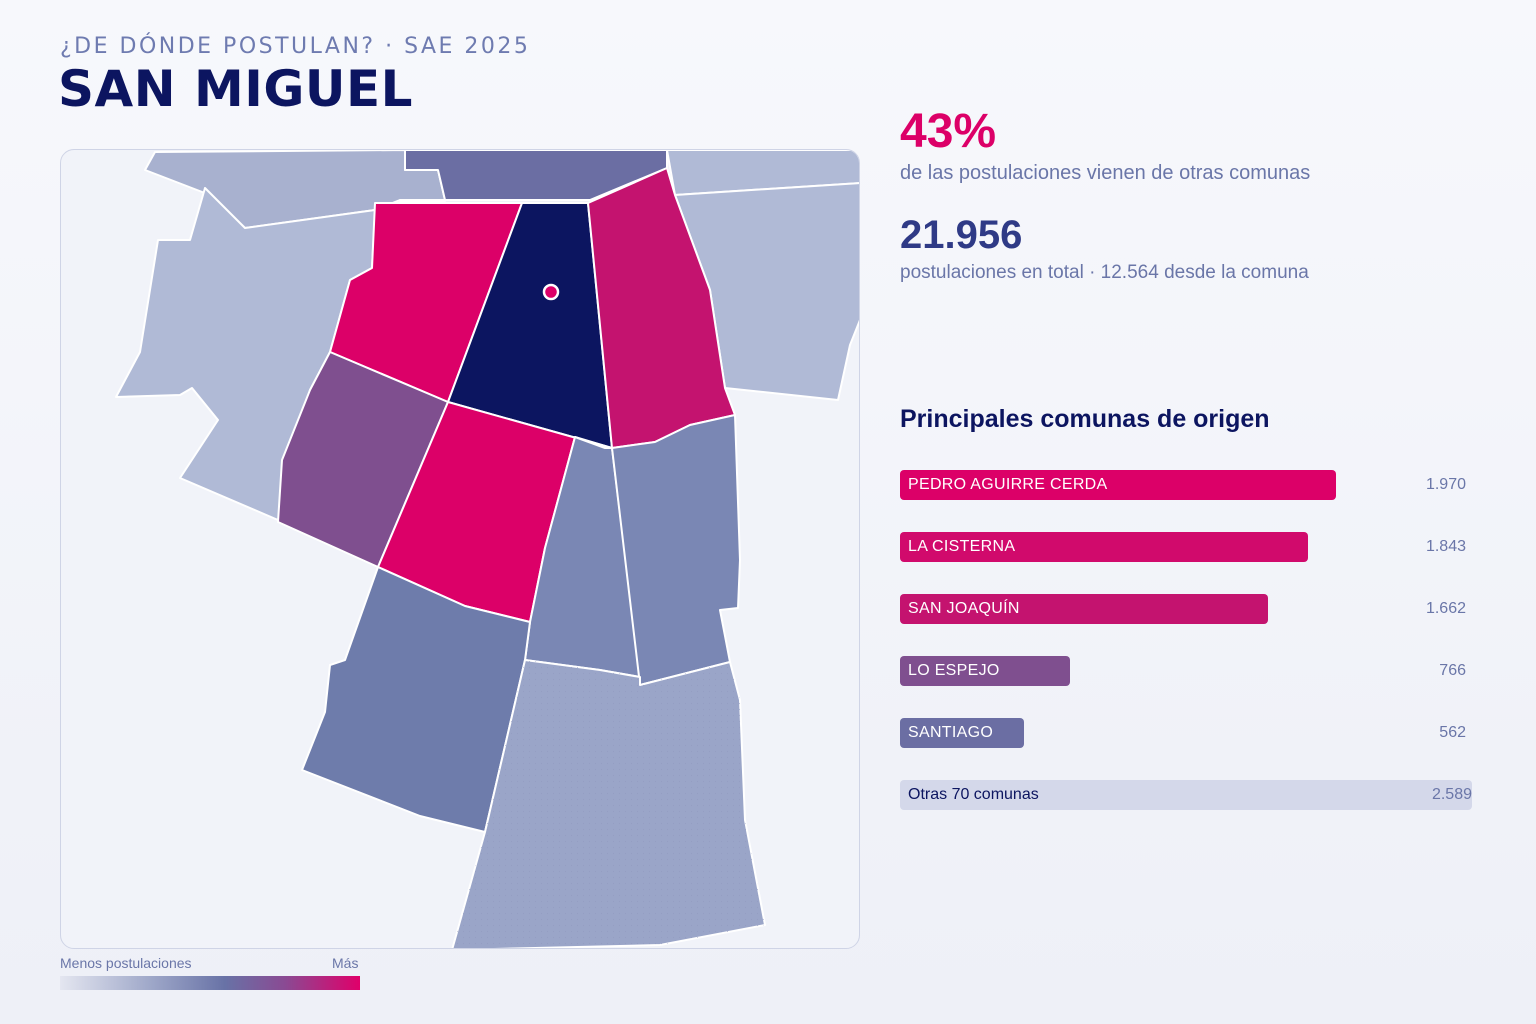  I want to click on legend-more-label: Más, so click(345, 963).